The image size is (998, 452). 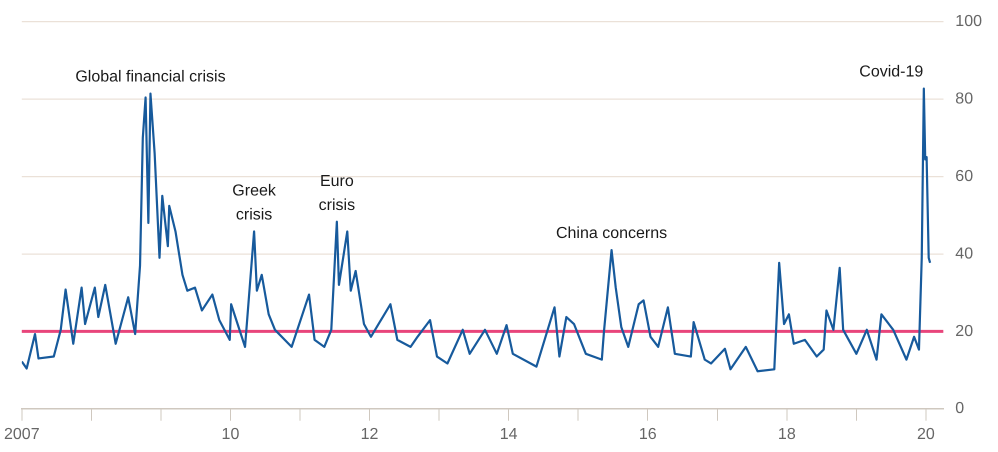 What do you see at coordinates (612, 233) in the screenshot?
I see `annotation: China concerns` at bounding box center [612, 233].